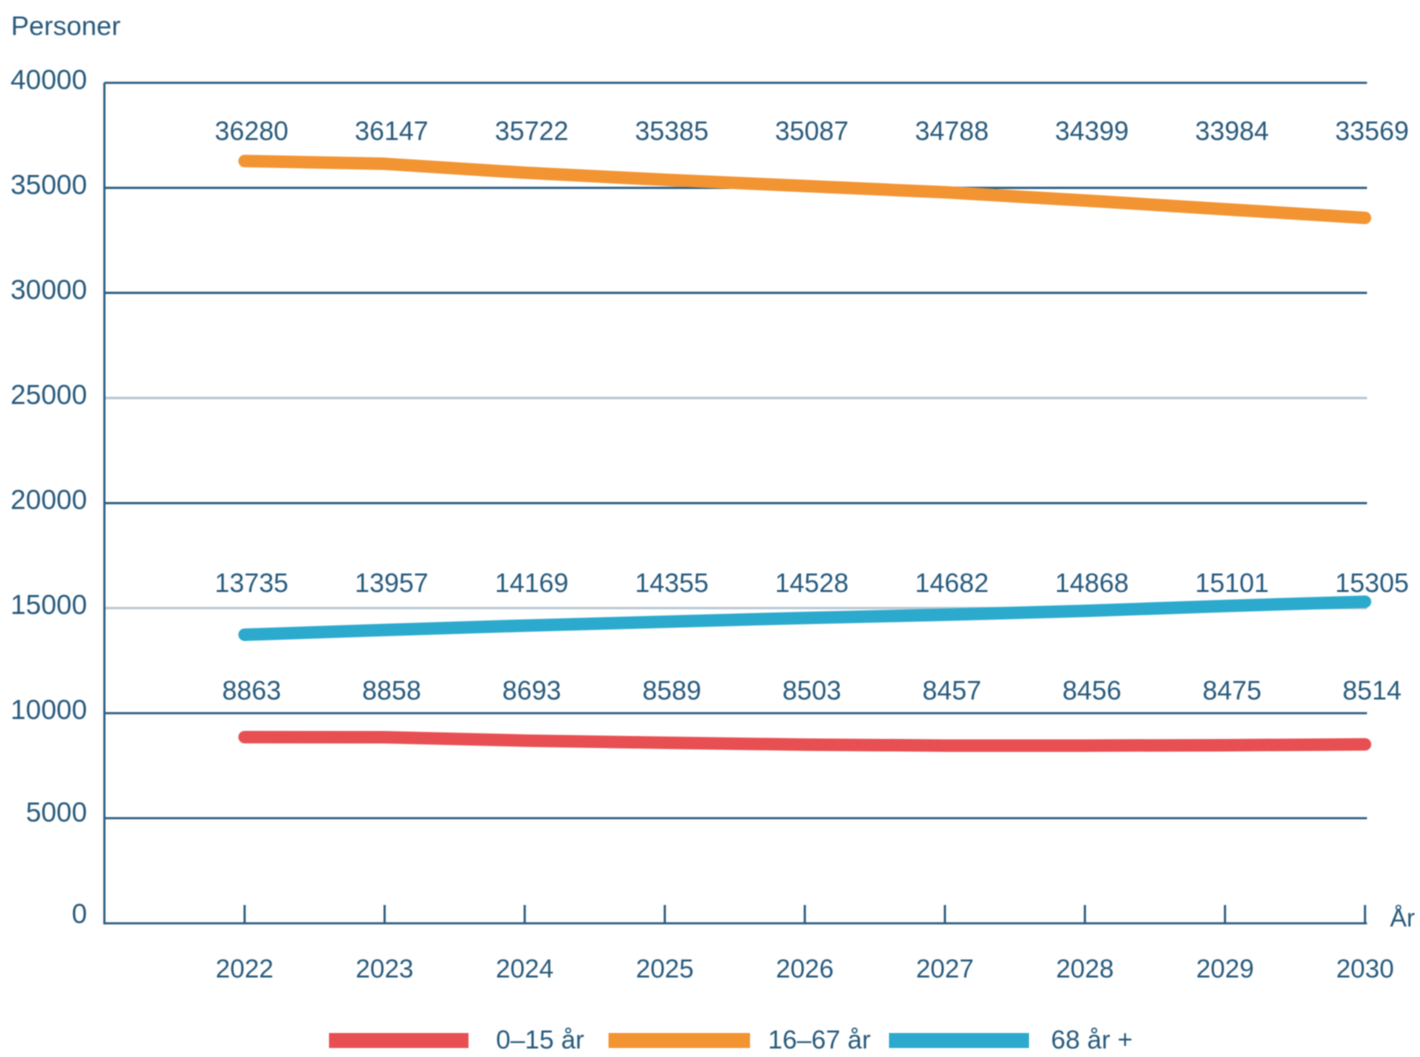  I want to click on svg-text: 14169, so click(532, 583).